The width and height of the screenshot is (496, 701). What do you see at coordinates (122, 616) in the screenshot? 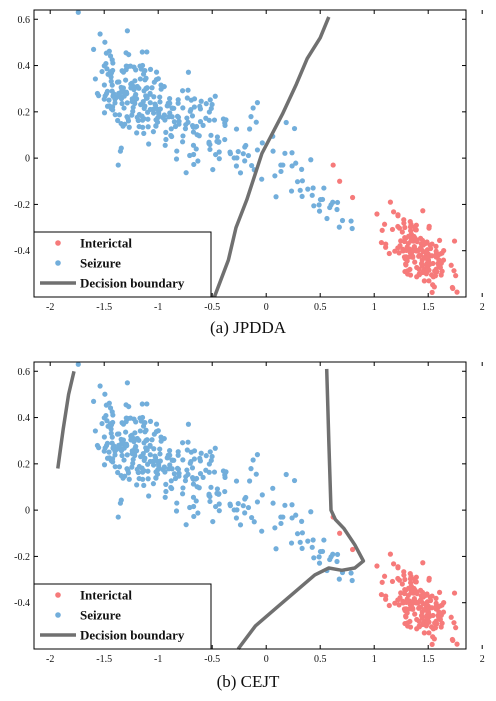
I see `legend: Interictal Seizure Decision boundary` at bounding box center [122, 616].